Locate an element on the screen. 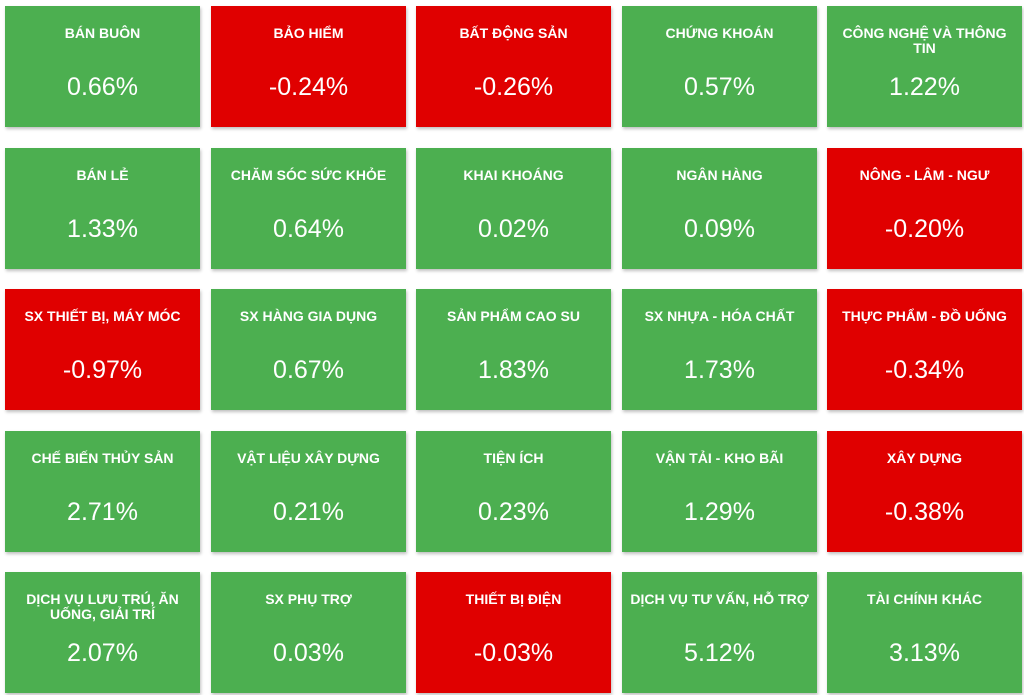 Image resolution: width=1024 pixels, height=695 pixels. sector-tile: CHĂM SÓC SỨC KHỎE 0.64% is located at coordinates (308, 208).